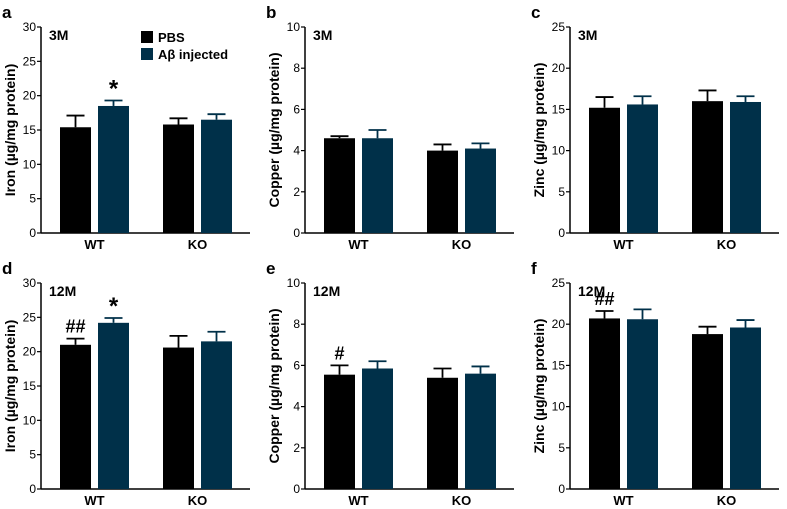 The width and height of the screenshot is (787, 509). I want to click on bar-f-WT-pbs, so click(604, 403).